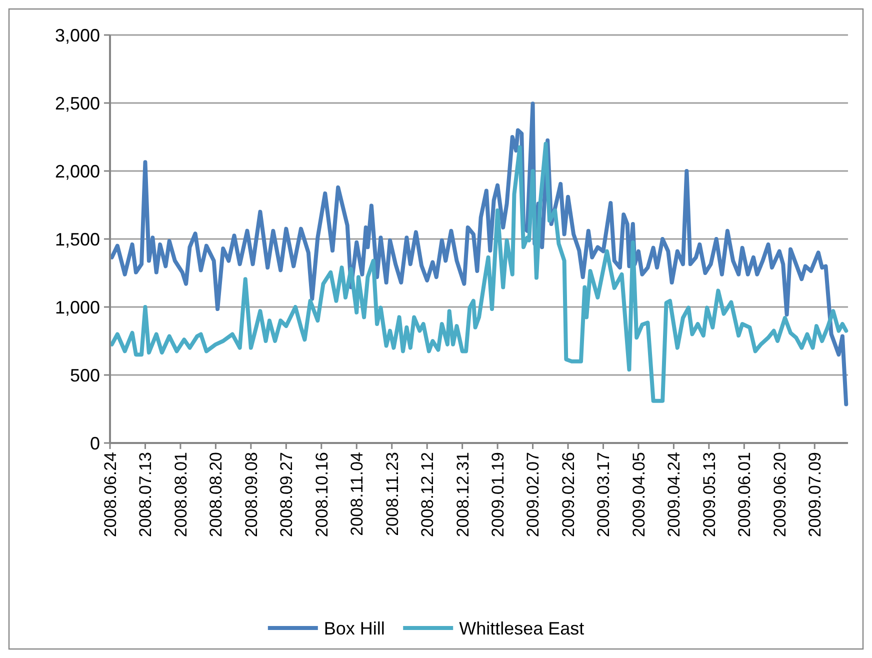  Describe the element at coordinates (392, 494) in the screenshot. I see `x-tick-label: 2008.11.23` at that location.